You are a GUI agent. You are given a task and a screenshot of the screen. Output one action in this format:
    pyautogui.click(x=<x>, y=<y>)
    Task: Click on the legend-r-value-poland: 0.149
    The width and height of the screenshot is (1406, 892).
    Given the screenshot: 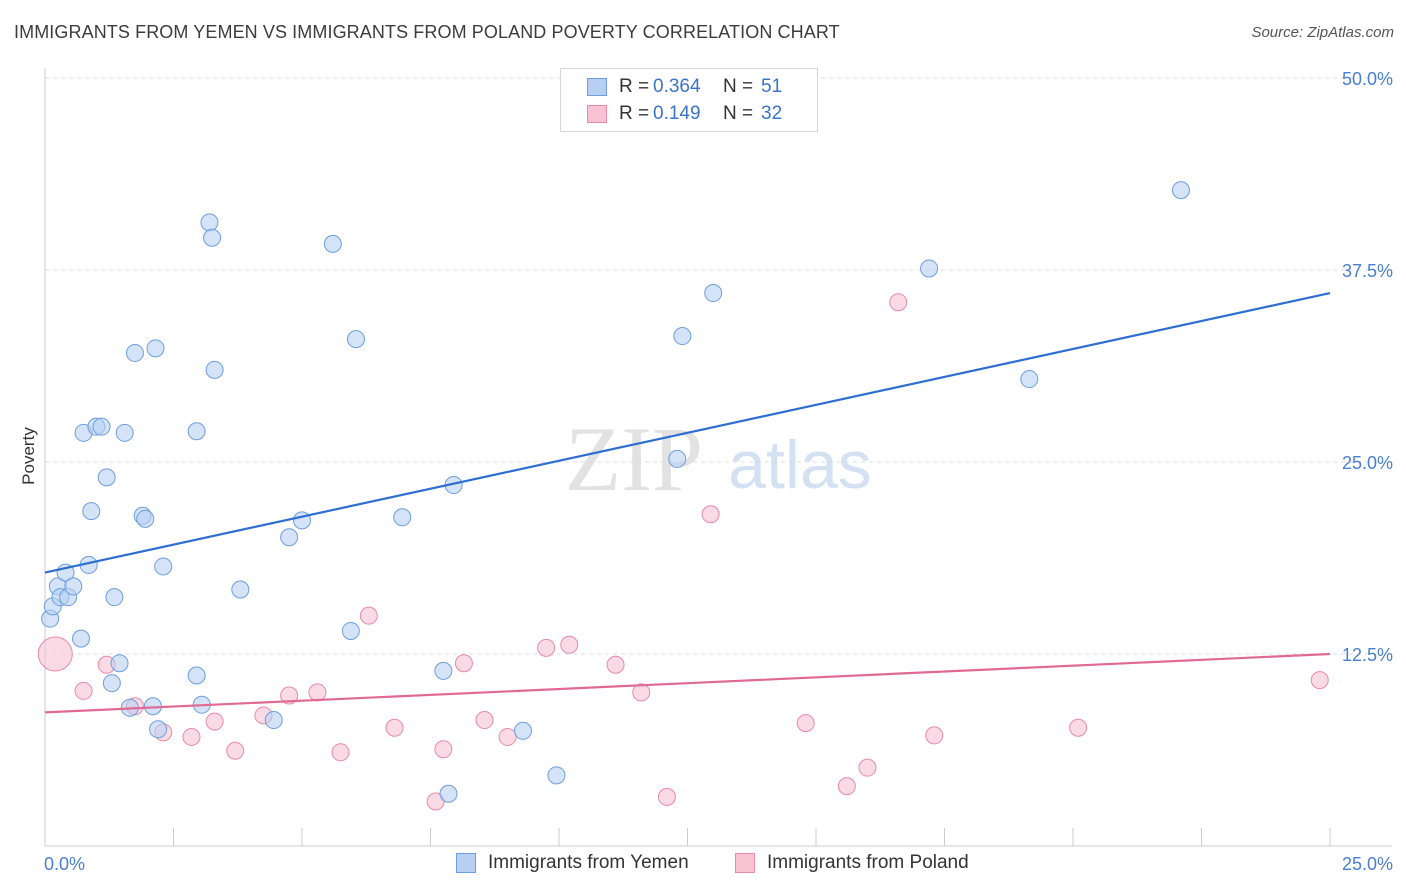 What is the action you would take?
    pyautogui.click(x=677, y=113)
    